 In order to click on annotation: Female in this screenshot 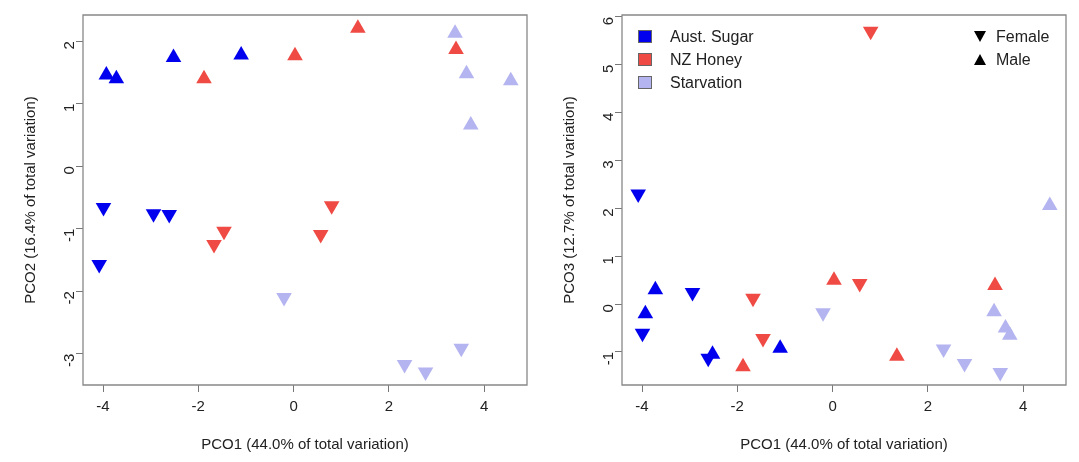, I will do `click(1023, 36)`.